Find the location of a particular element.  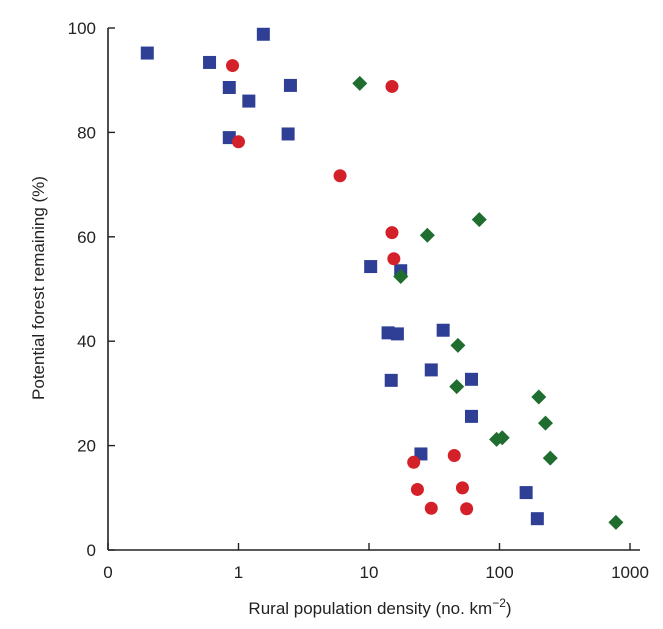

x-axis-label: Rural population density (no. km−2) is located at coordinates (379, 607).